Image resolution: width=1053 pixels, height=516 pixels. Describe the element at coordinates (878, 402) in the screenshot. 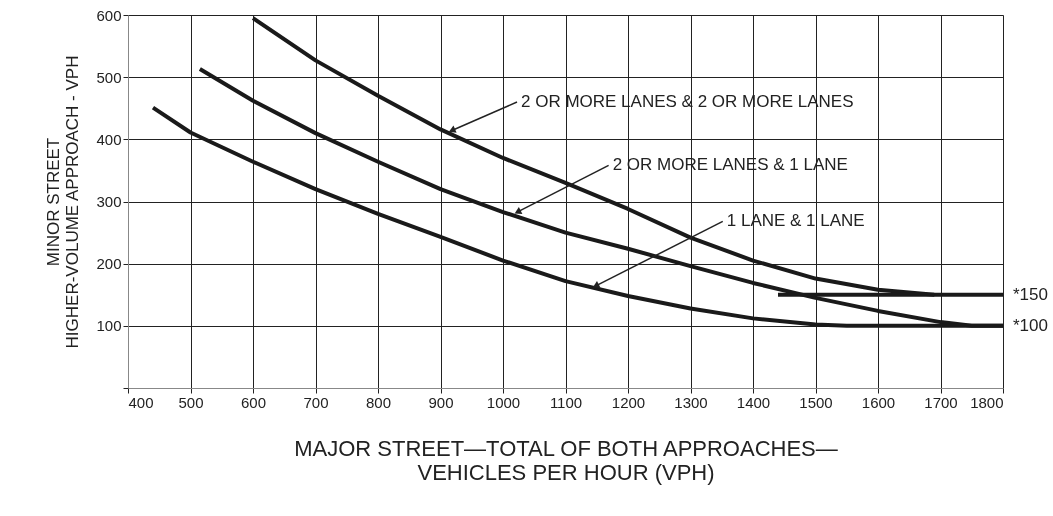

I see `x-tick-label: 1600` at that location.